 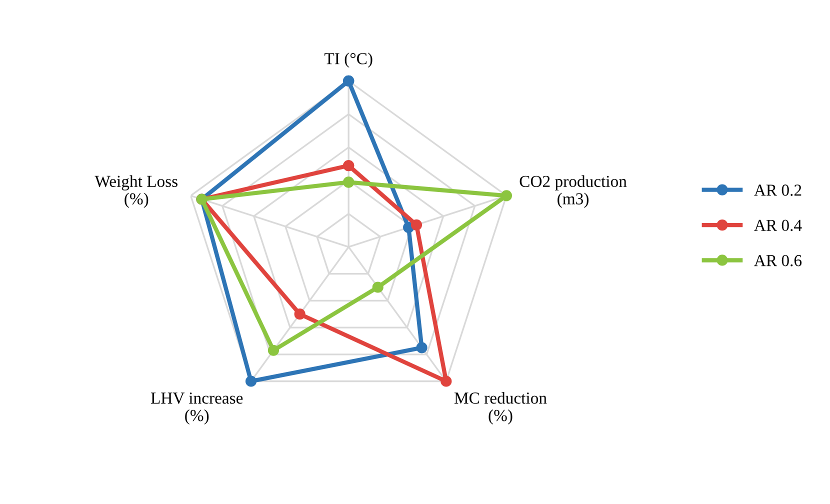 I want to click on spoke-label: LHV increase (%), so click(x=196, y=408).